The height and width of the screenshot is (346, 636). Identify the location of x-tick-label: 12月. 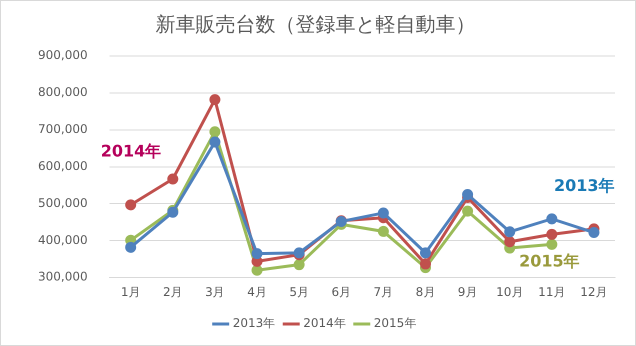
(594, 291).